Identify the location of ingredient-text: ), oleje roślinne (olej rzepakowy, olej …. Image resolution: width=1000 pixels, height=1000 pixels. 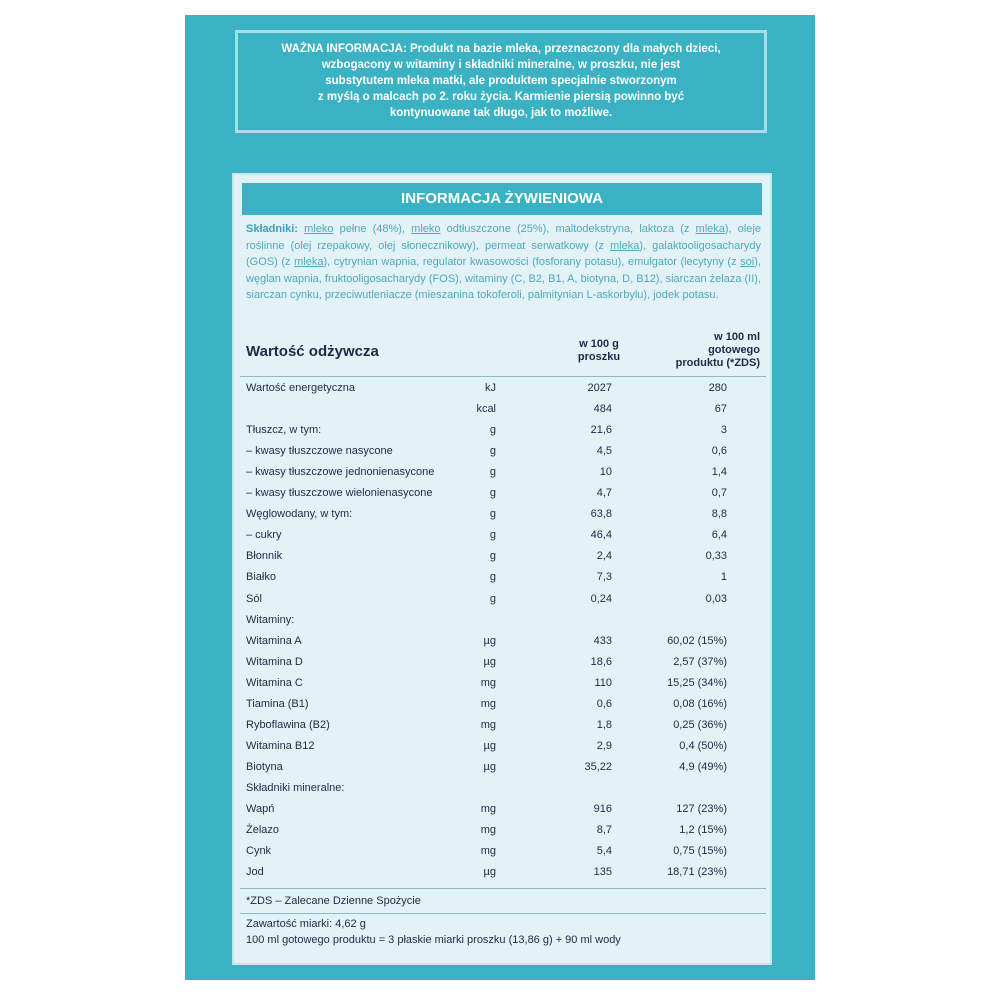
(503, 237).